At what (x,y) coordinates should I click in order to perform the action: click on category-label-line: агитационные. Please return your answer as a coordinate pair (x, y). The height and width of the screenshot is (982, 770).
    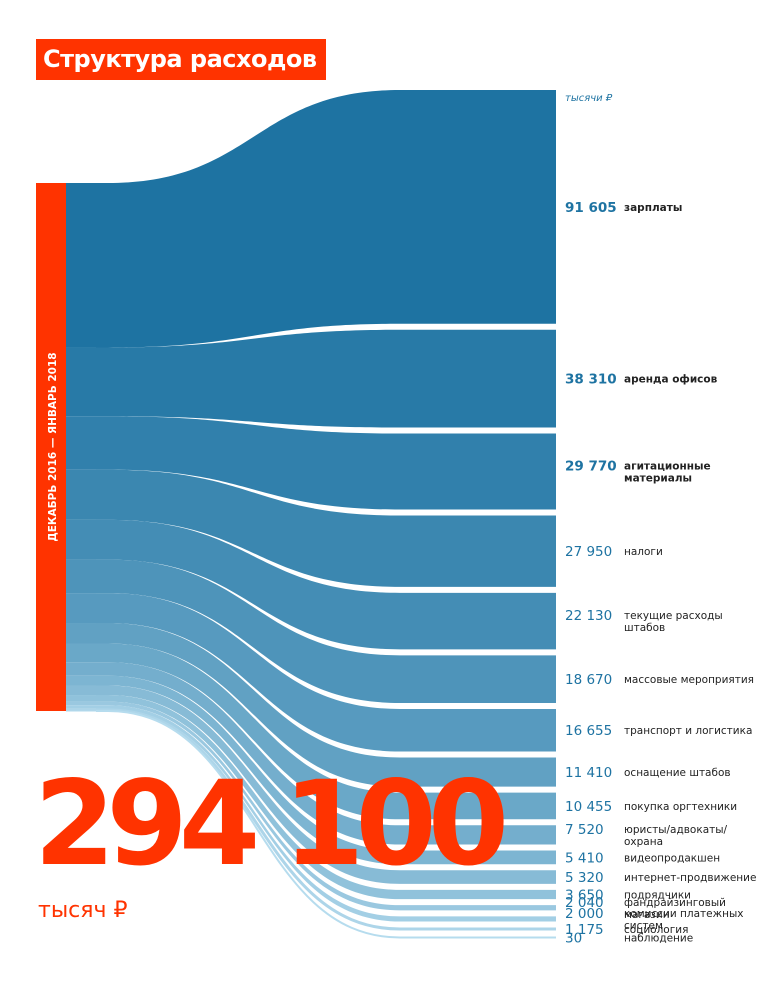
    Looking at the image, I should click on (667, 467).